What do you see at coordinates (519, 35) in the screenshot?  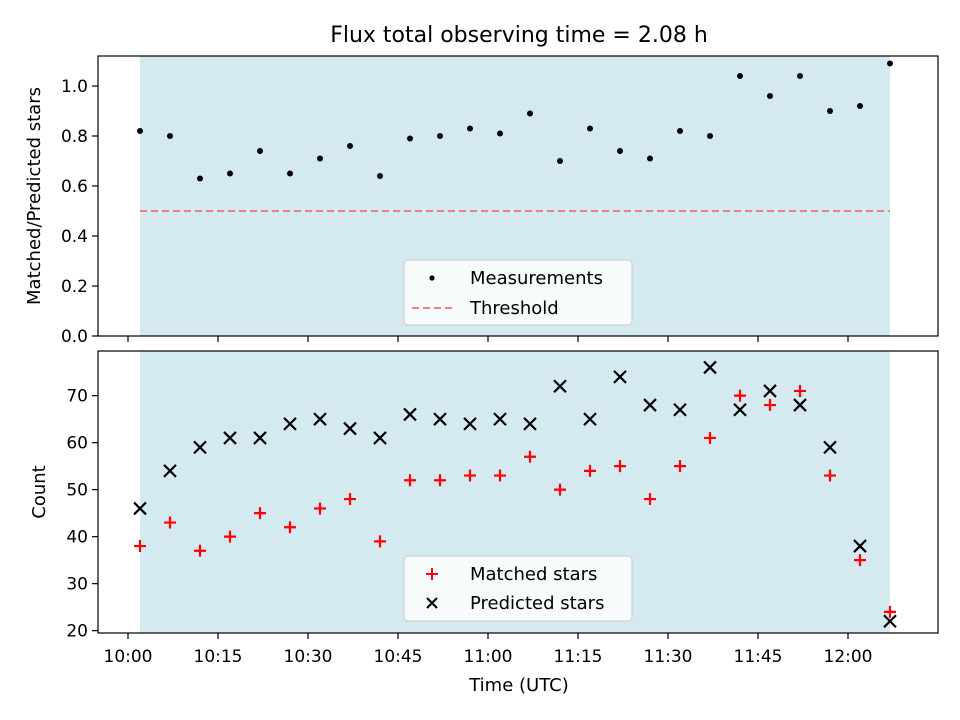 I see `chart-title: Flux total observing time = 2.08 h` at bounding box center [519, 35].